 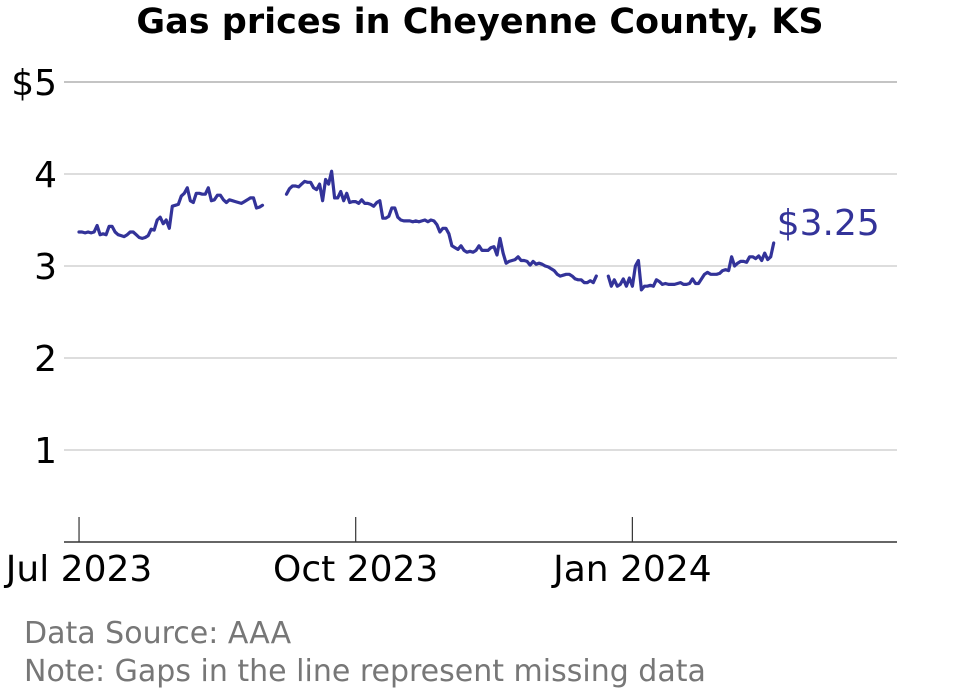 I want to click on y-tick-label-4: 4, so click(x=45, y=175).